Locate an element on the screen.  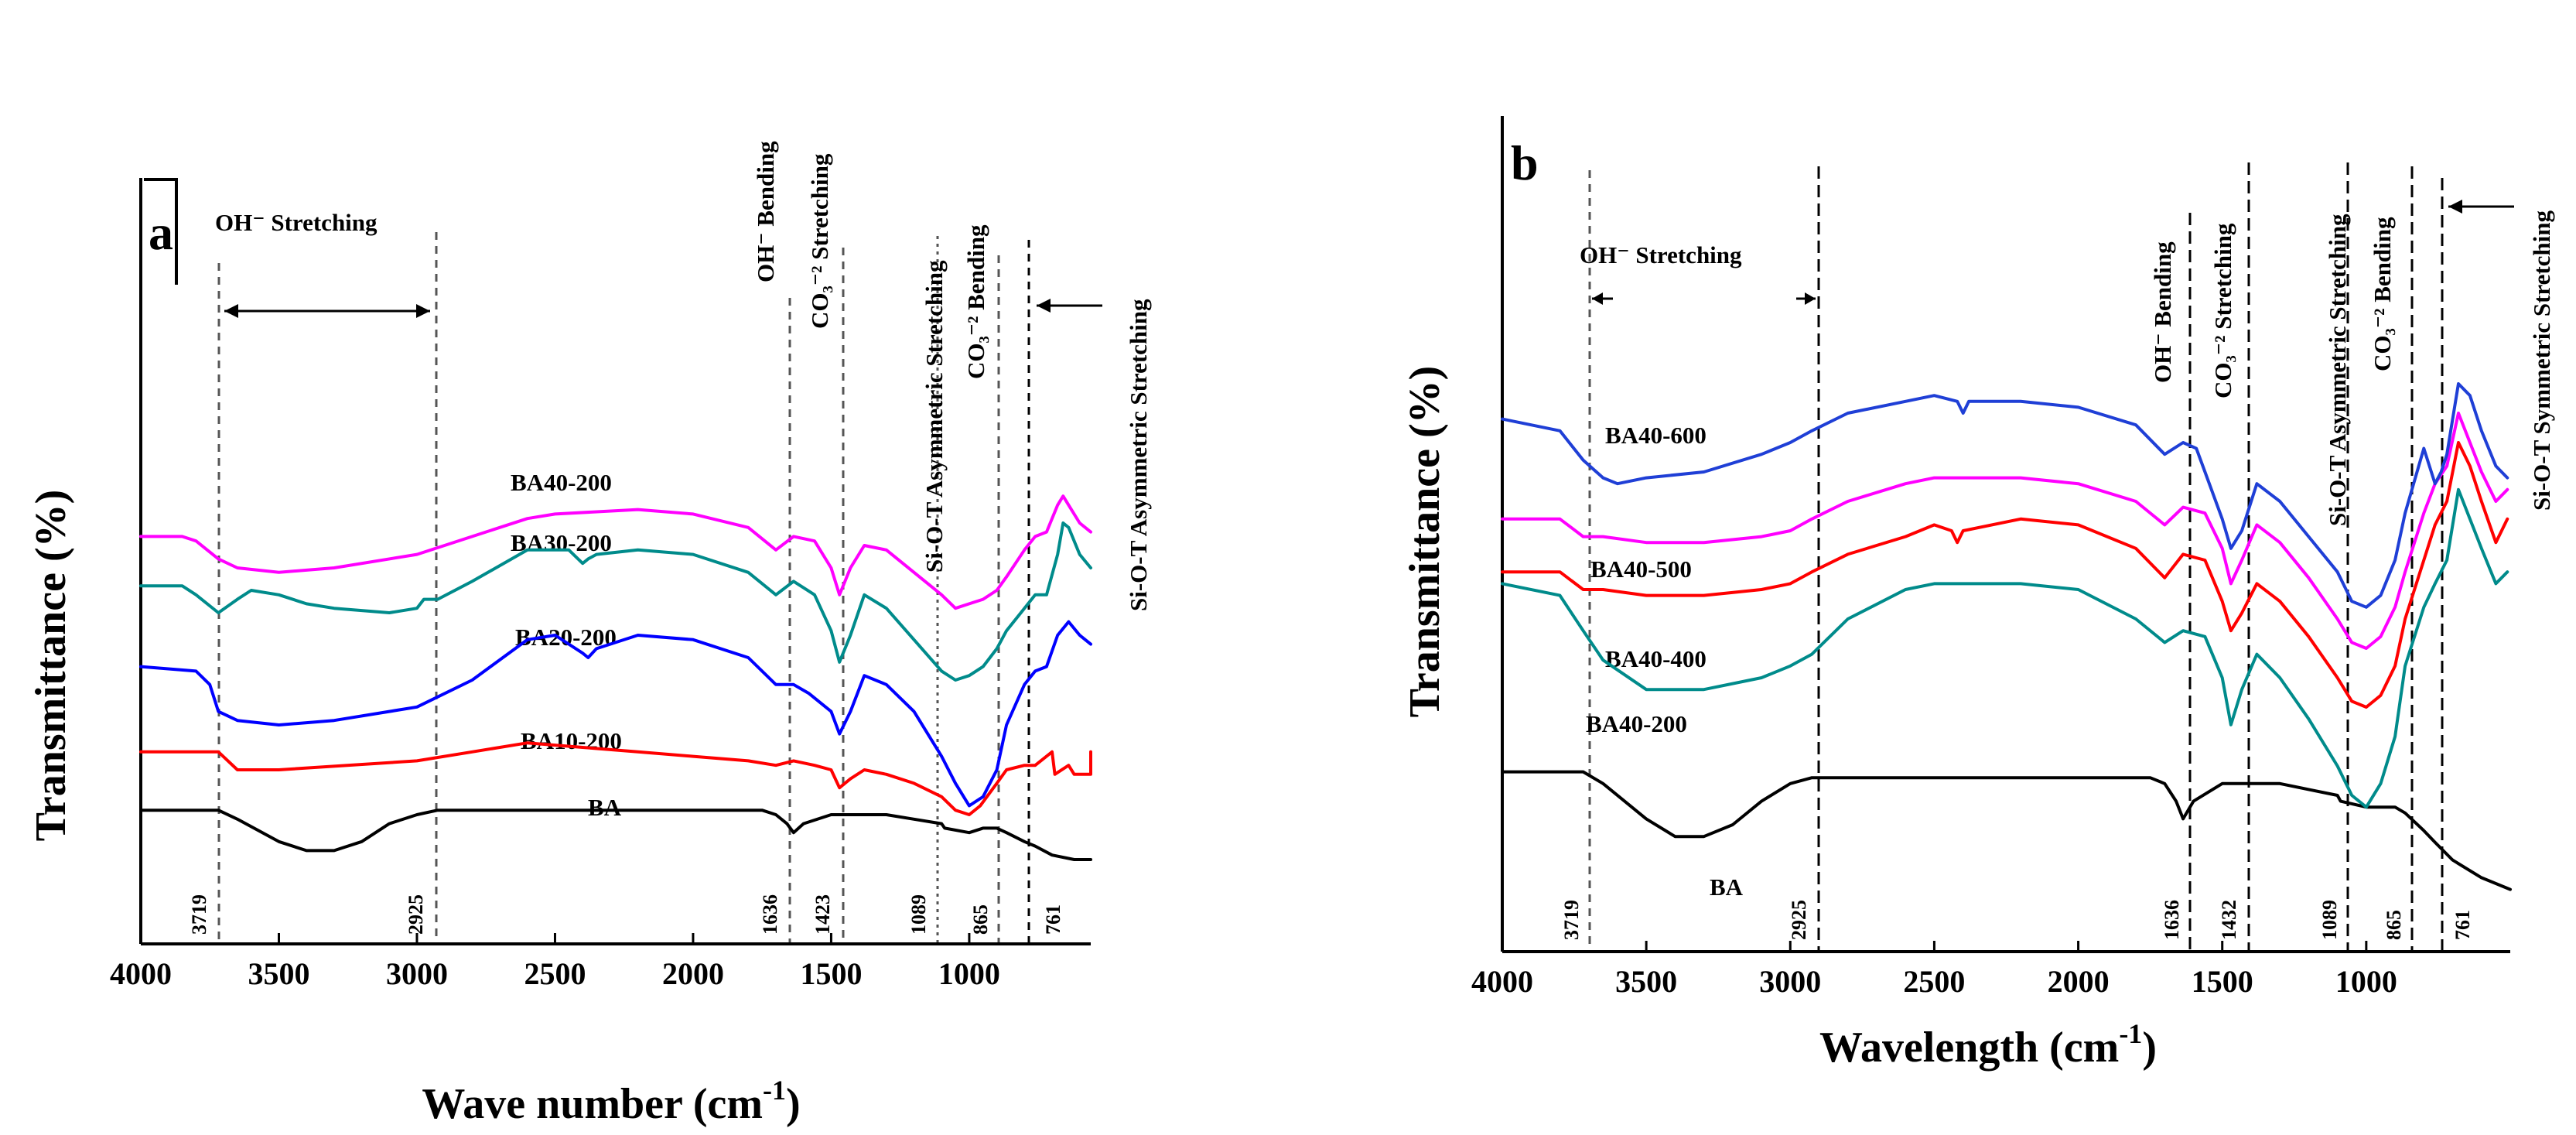
panel-a-series is located at coordinates (615, 677).